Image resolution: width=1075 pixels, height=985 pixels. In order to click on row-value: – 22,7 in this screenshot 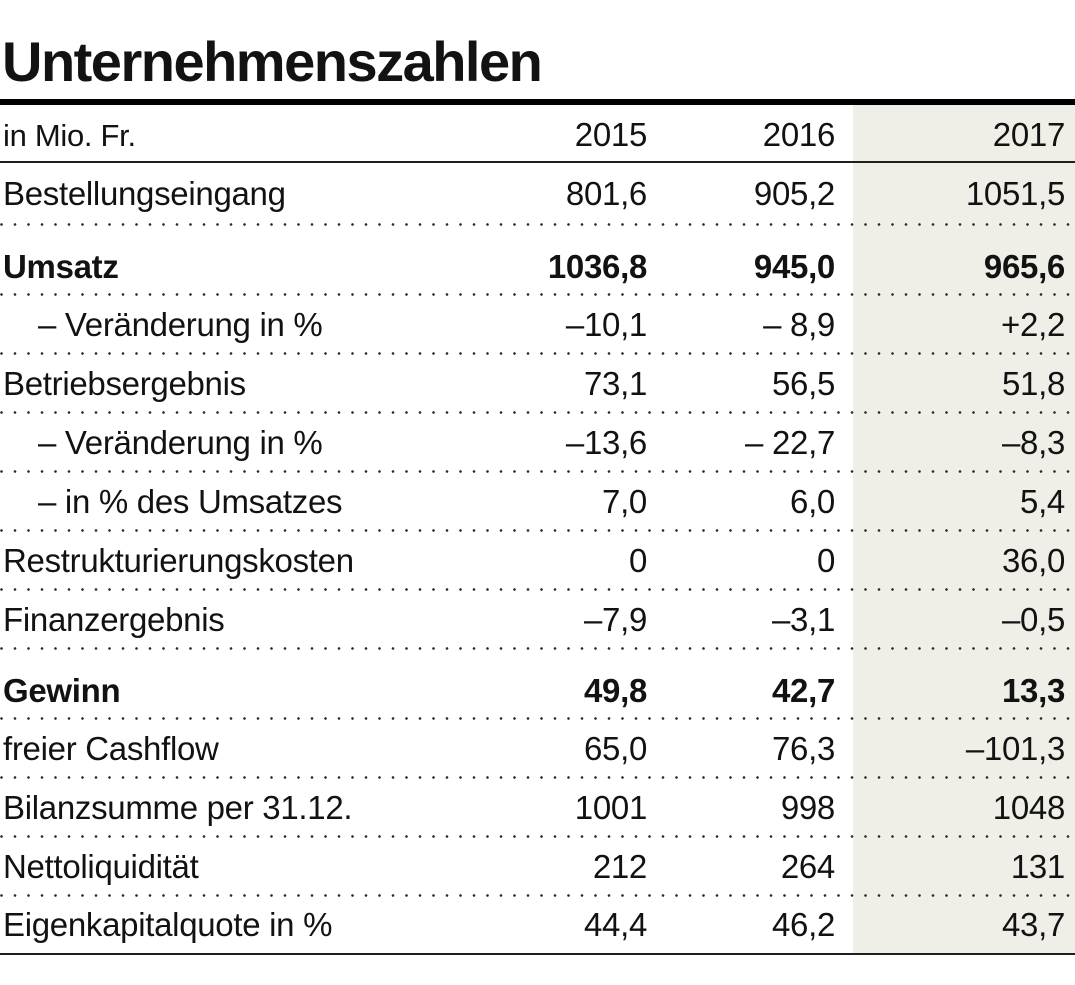, I will do `click(790, 442)`.